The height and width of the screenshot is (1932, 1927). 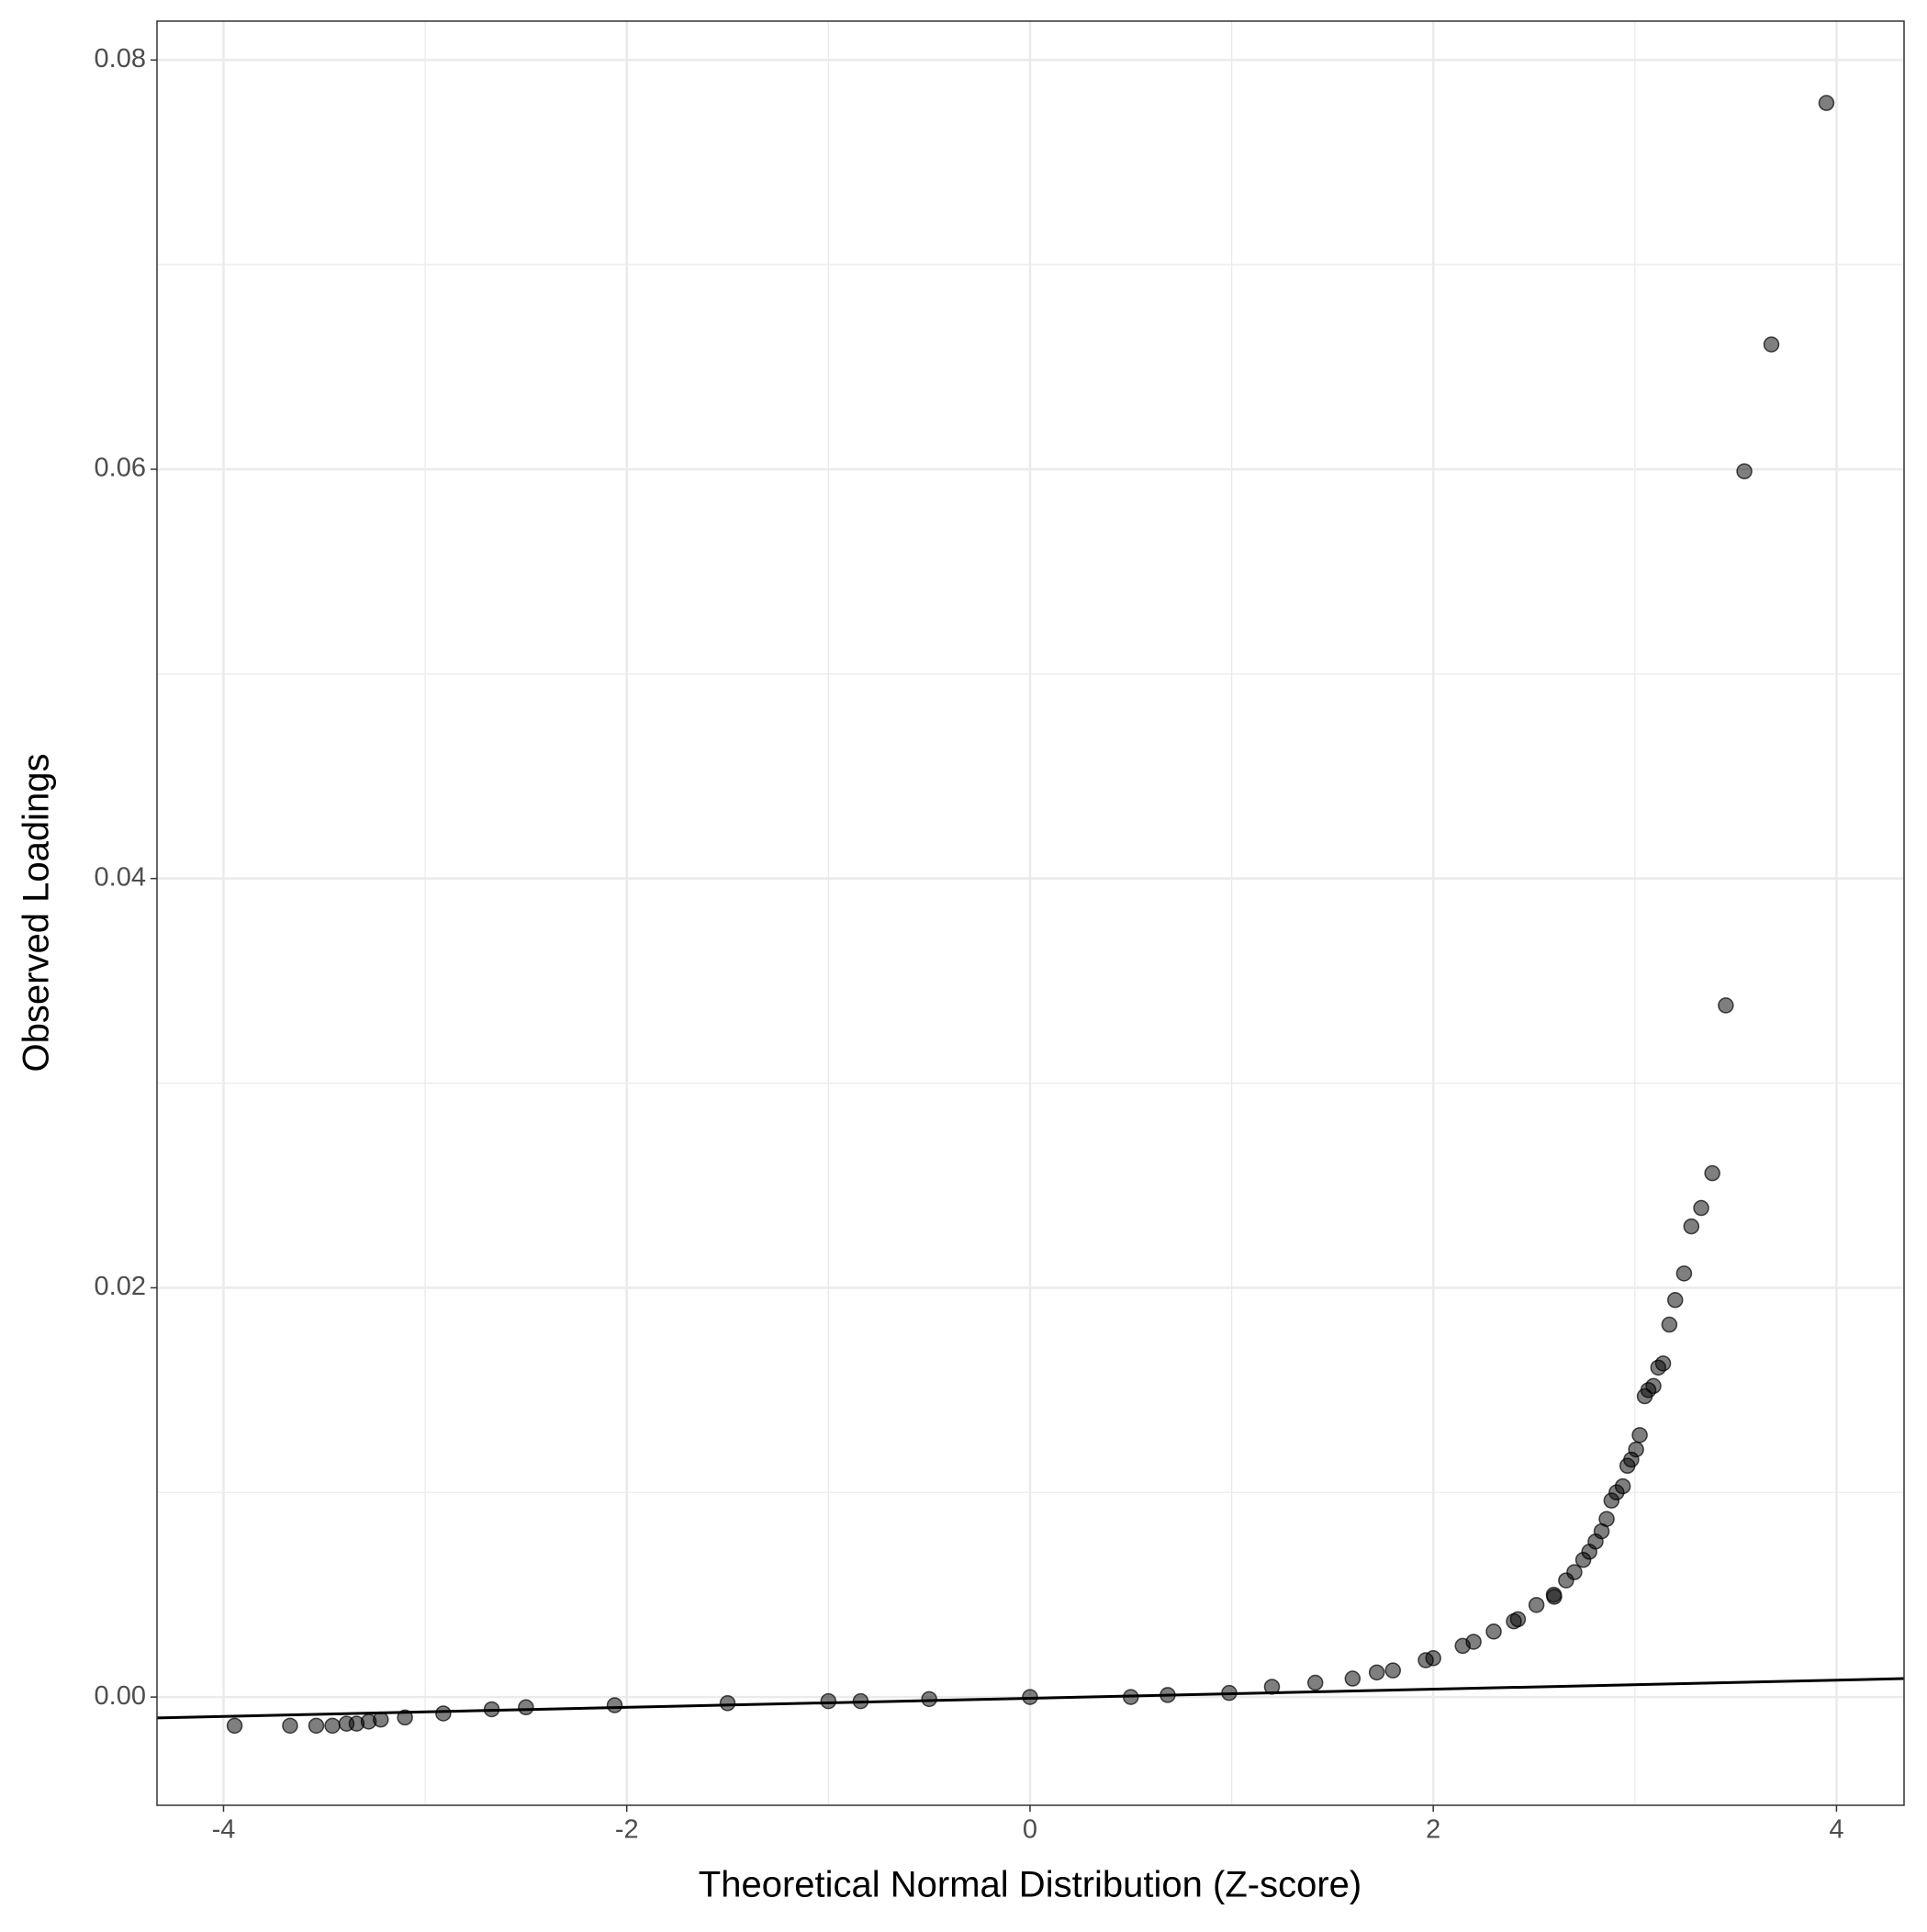 What do you see at coordinates (1836, 1830) in the screenshot?
I see `x-tick-label: 4` at bounding box center [1836, 1830].